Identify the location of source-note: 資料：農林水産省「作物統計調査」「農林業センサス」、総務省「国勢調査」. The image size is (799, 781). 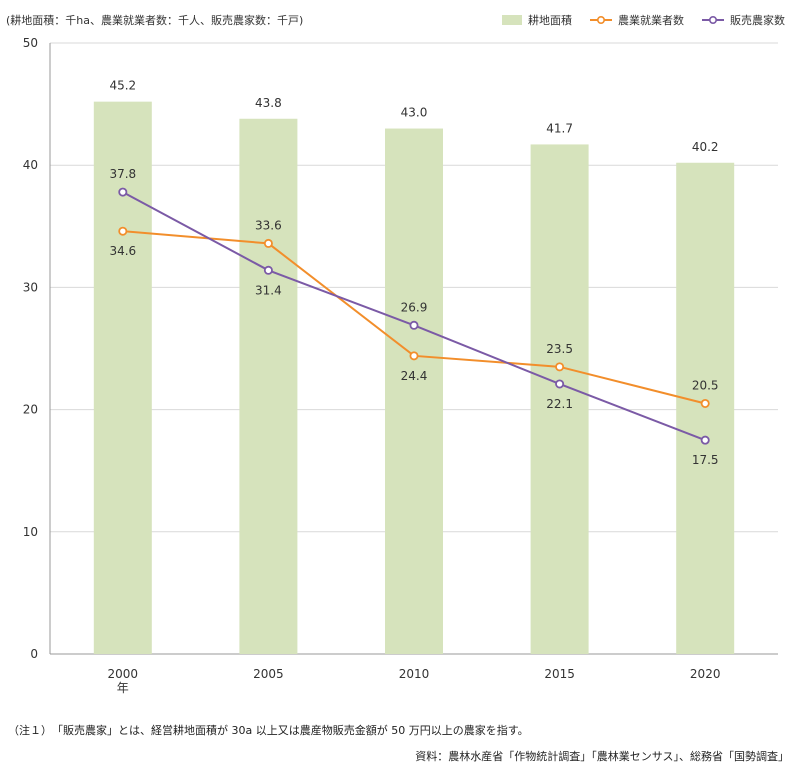
(602, 756).